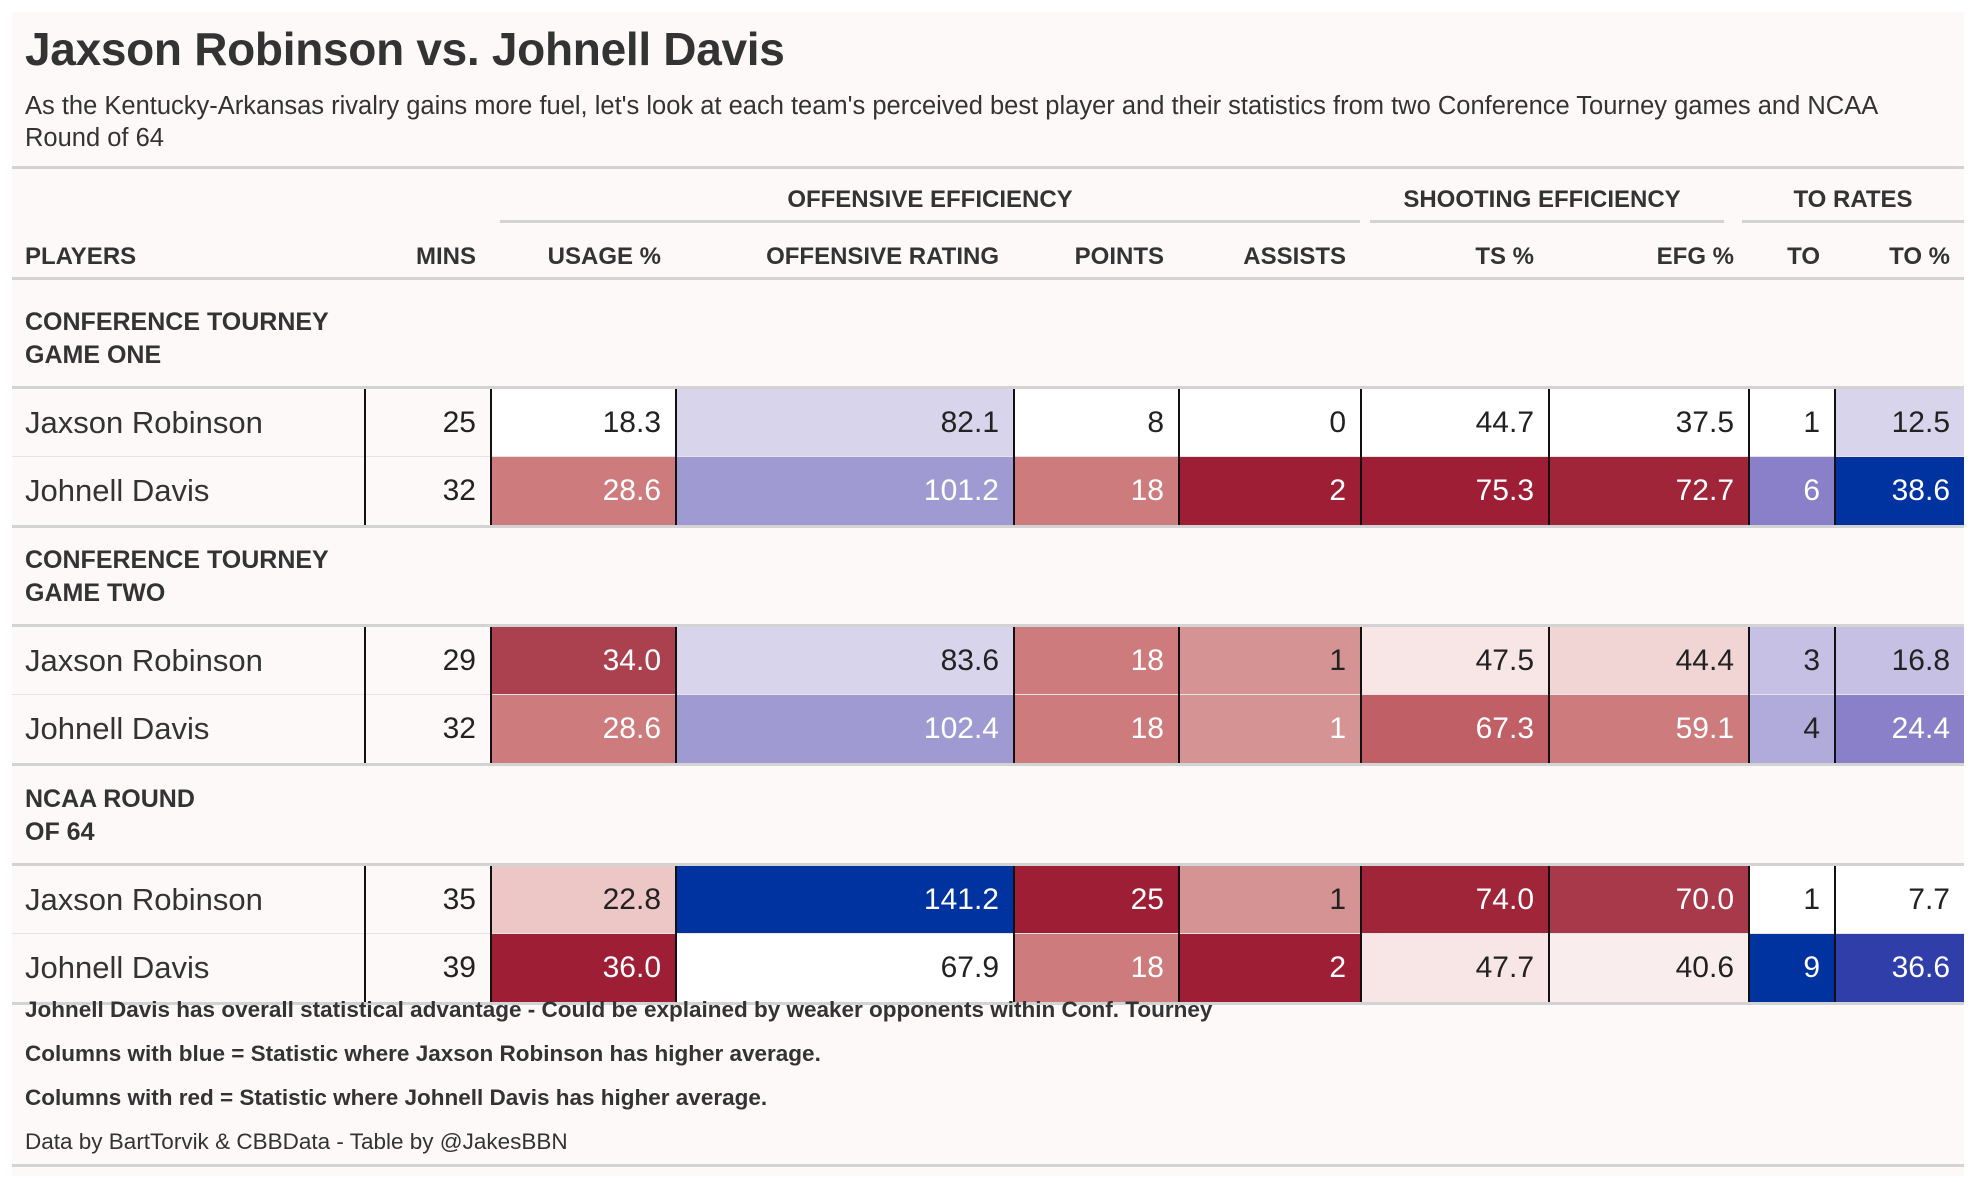 Image resolution: width=1972 pixels, height=1182 pixels. I want to click on col-header-ts: TS %, so click(1504, 256).